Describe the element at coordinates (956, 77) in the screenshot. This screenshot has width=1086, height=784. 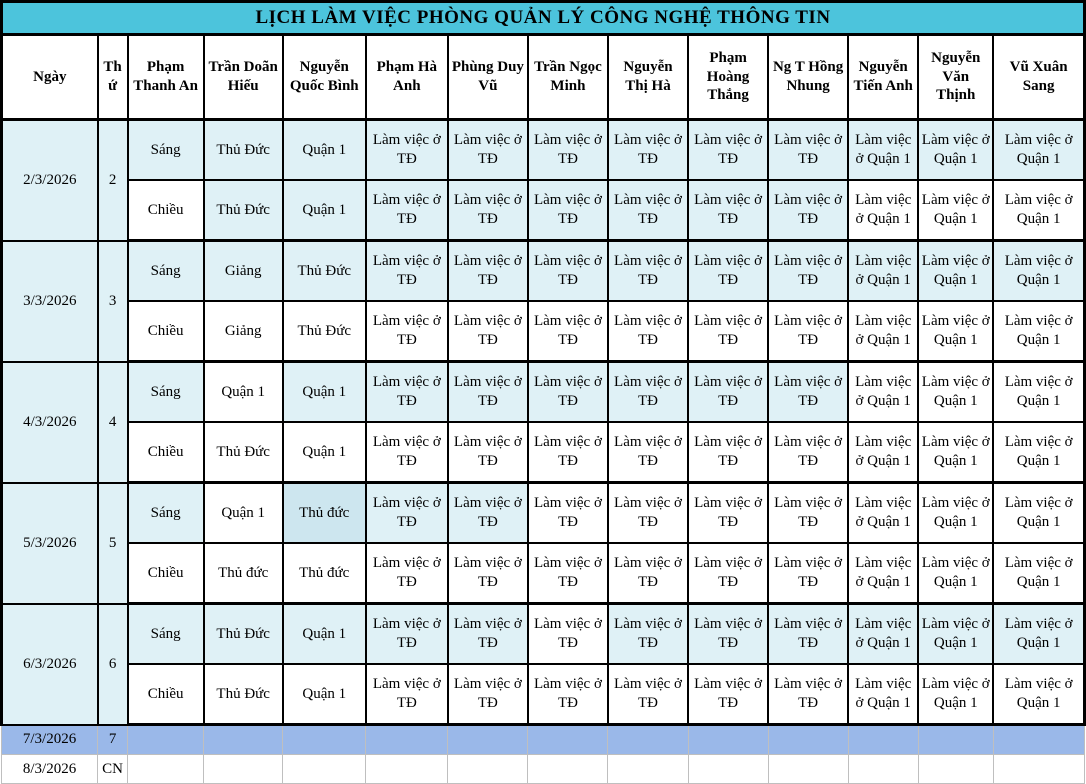
I see `header-cell-nguyen-van-thinh: Nguyễn Văn Thịnh` at that location.